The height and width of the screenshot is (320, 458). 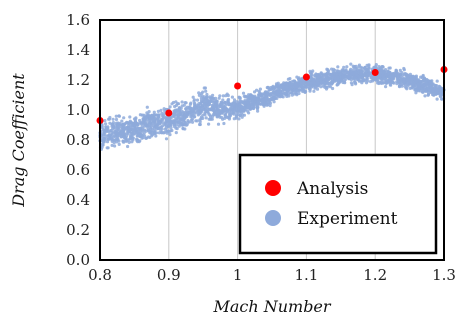 I want to click on x-tick-label: 0.8, so click(x=100, y=275).